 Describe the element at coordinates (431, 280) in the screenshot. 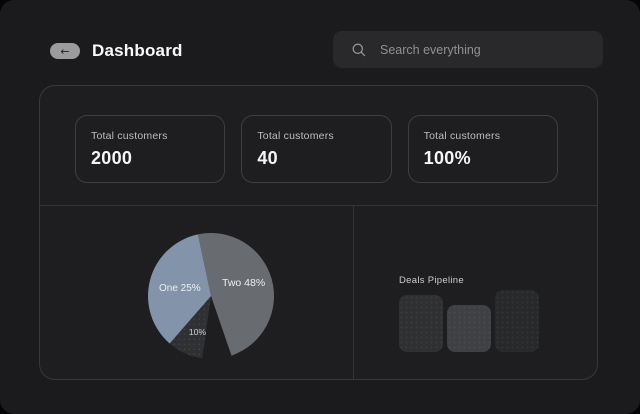

I see `deals-pipeline-title: Deals Pipeline` at that location.